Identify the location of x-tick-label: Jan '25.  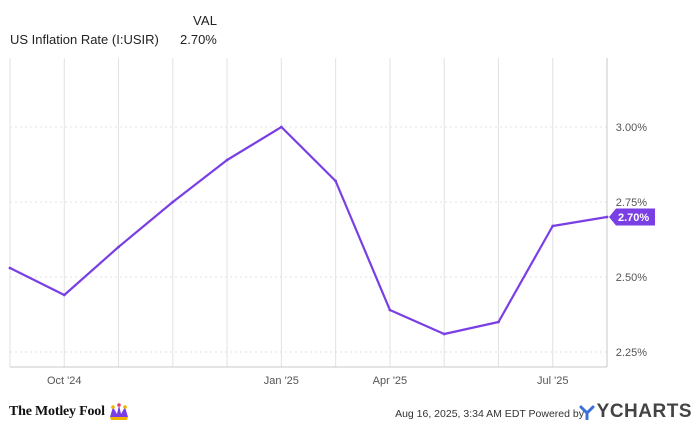
(281, 381).